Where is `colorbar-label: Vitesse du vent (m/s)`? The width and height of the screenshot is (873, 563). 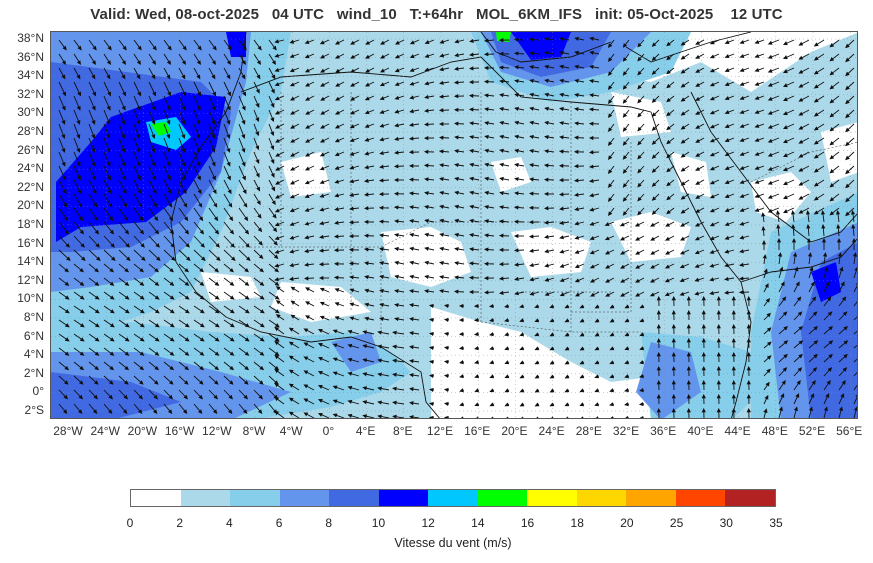 colorbar-label: Vitesse du vent (m/s) is located at coordinates (453, 543).